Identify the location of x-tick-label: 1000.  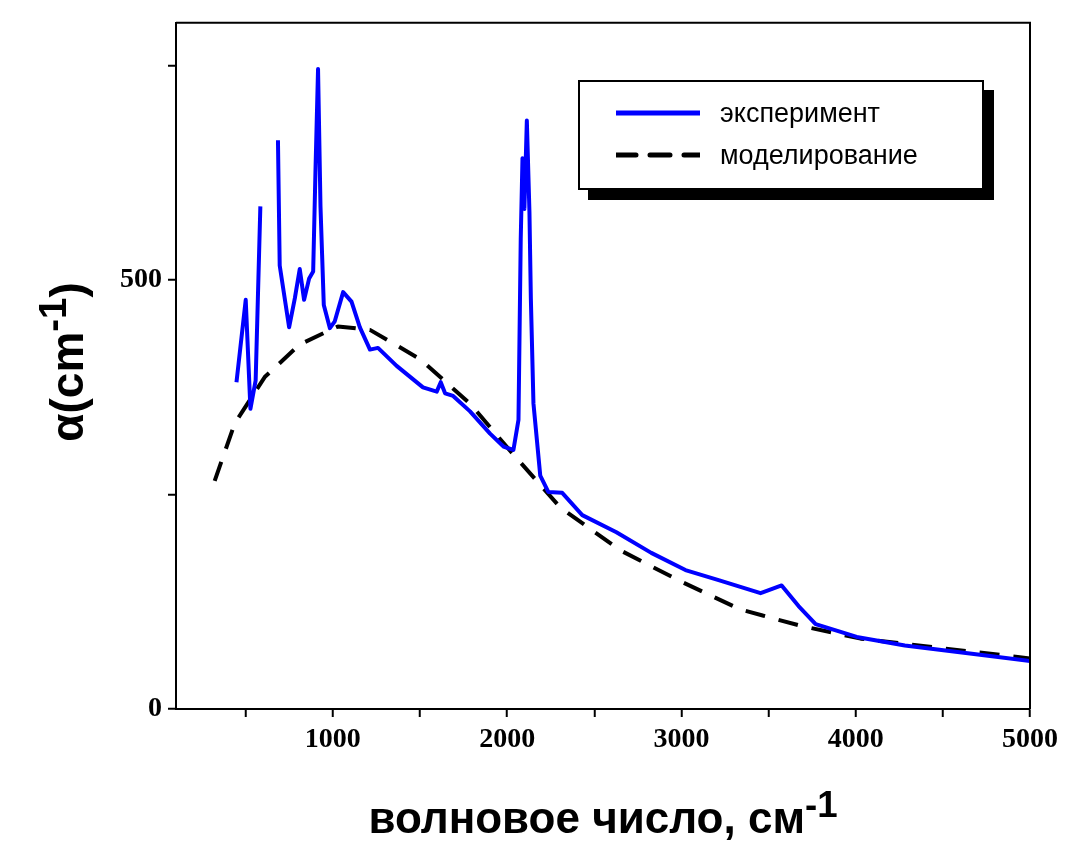
(332, 738).